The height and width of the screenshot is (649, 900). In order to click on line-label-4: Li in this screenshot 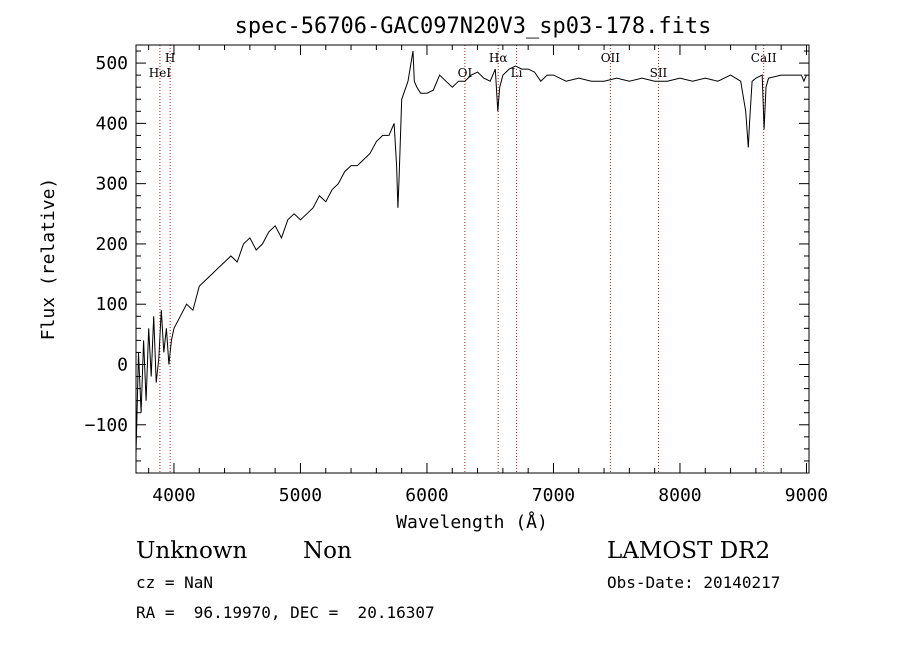, I will do `click(517, 73)`.